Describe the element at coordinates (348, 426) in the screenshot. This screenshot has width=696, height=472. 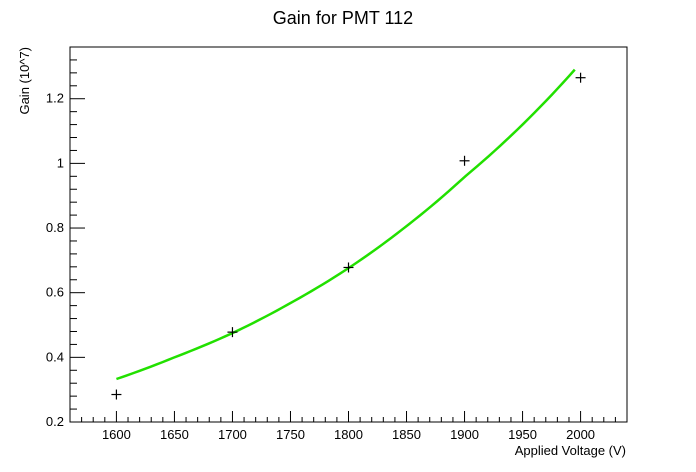
I see `x-axis: 1600 1650 1700 1750 1800 1850 1900 1950 2000` at that location.